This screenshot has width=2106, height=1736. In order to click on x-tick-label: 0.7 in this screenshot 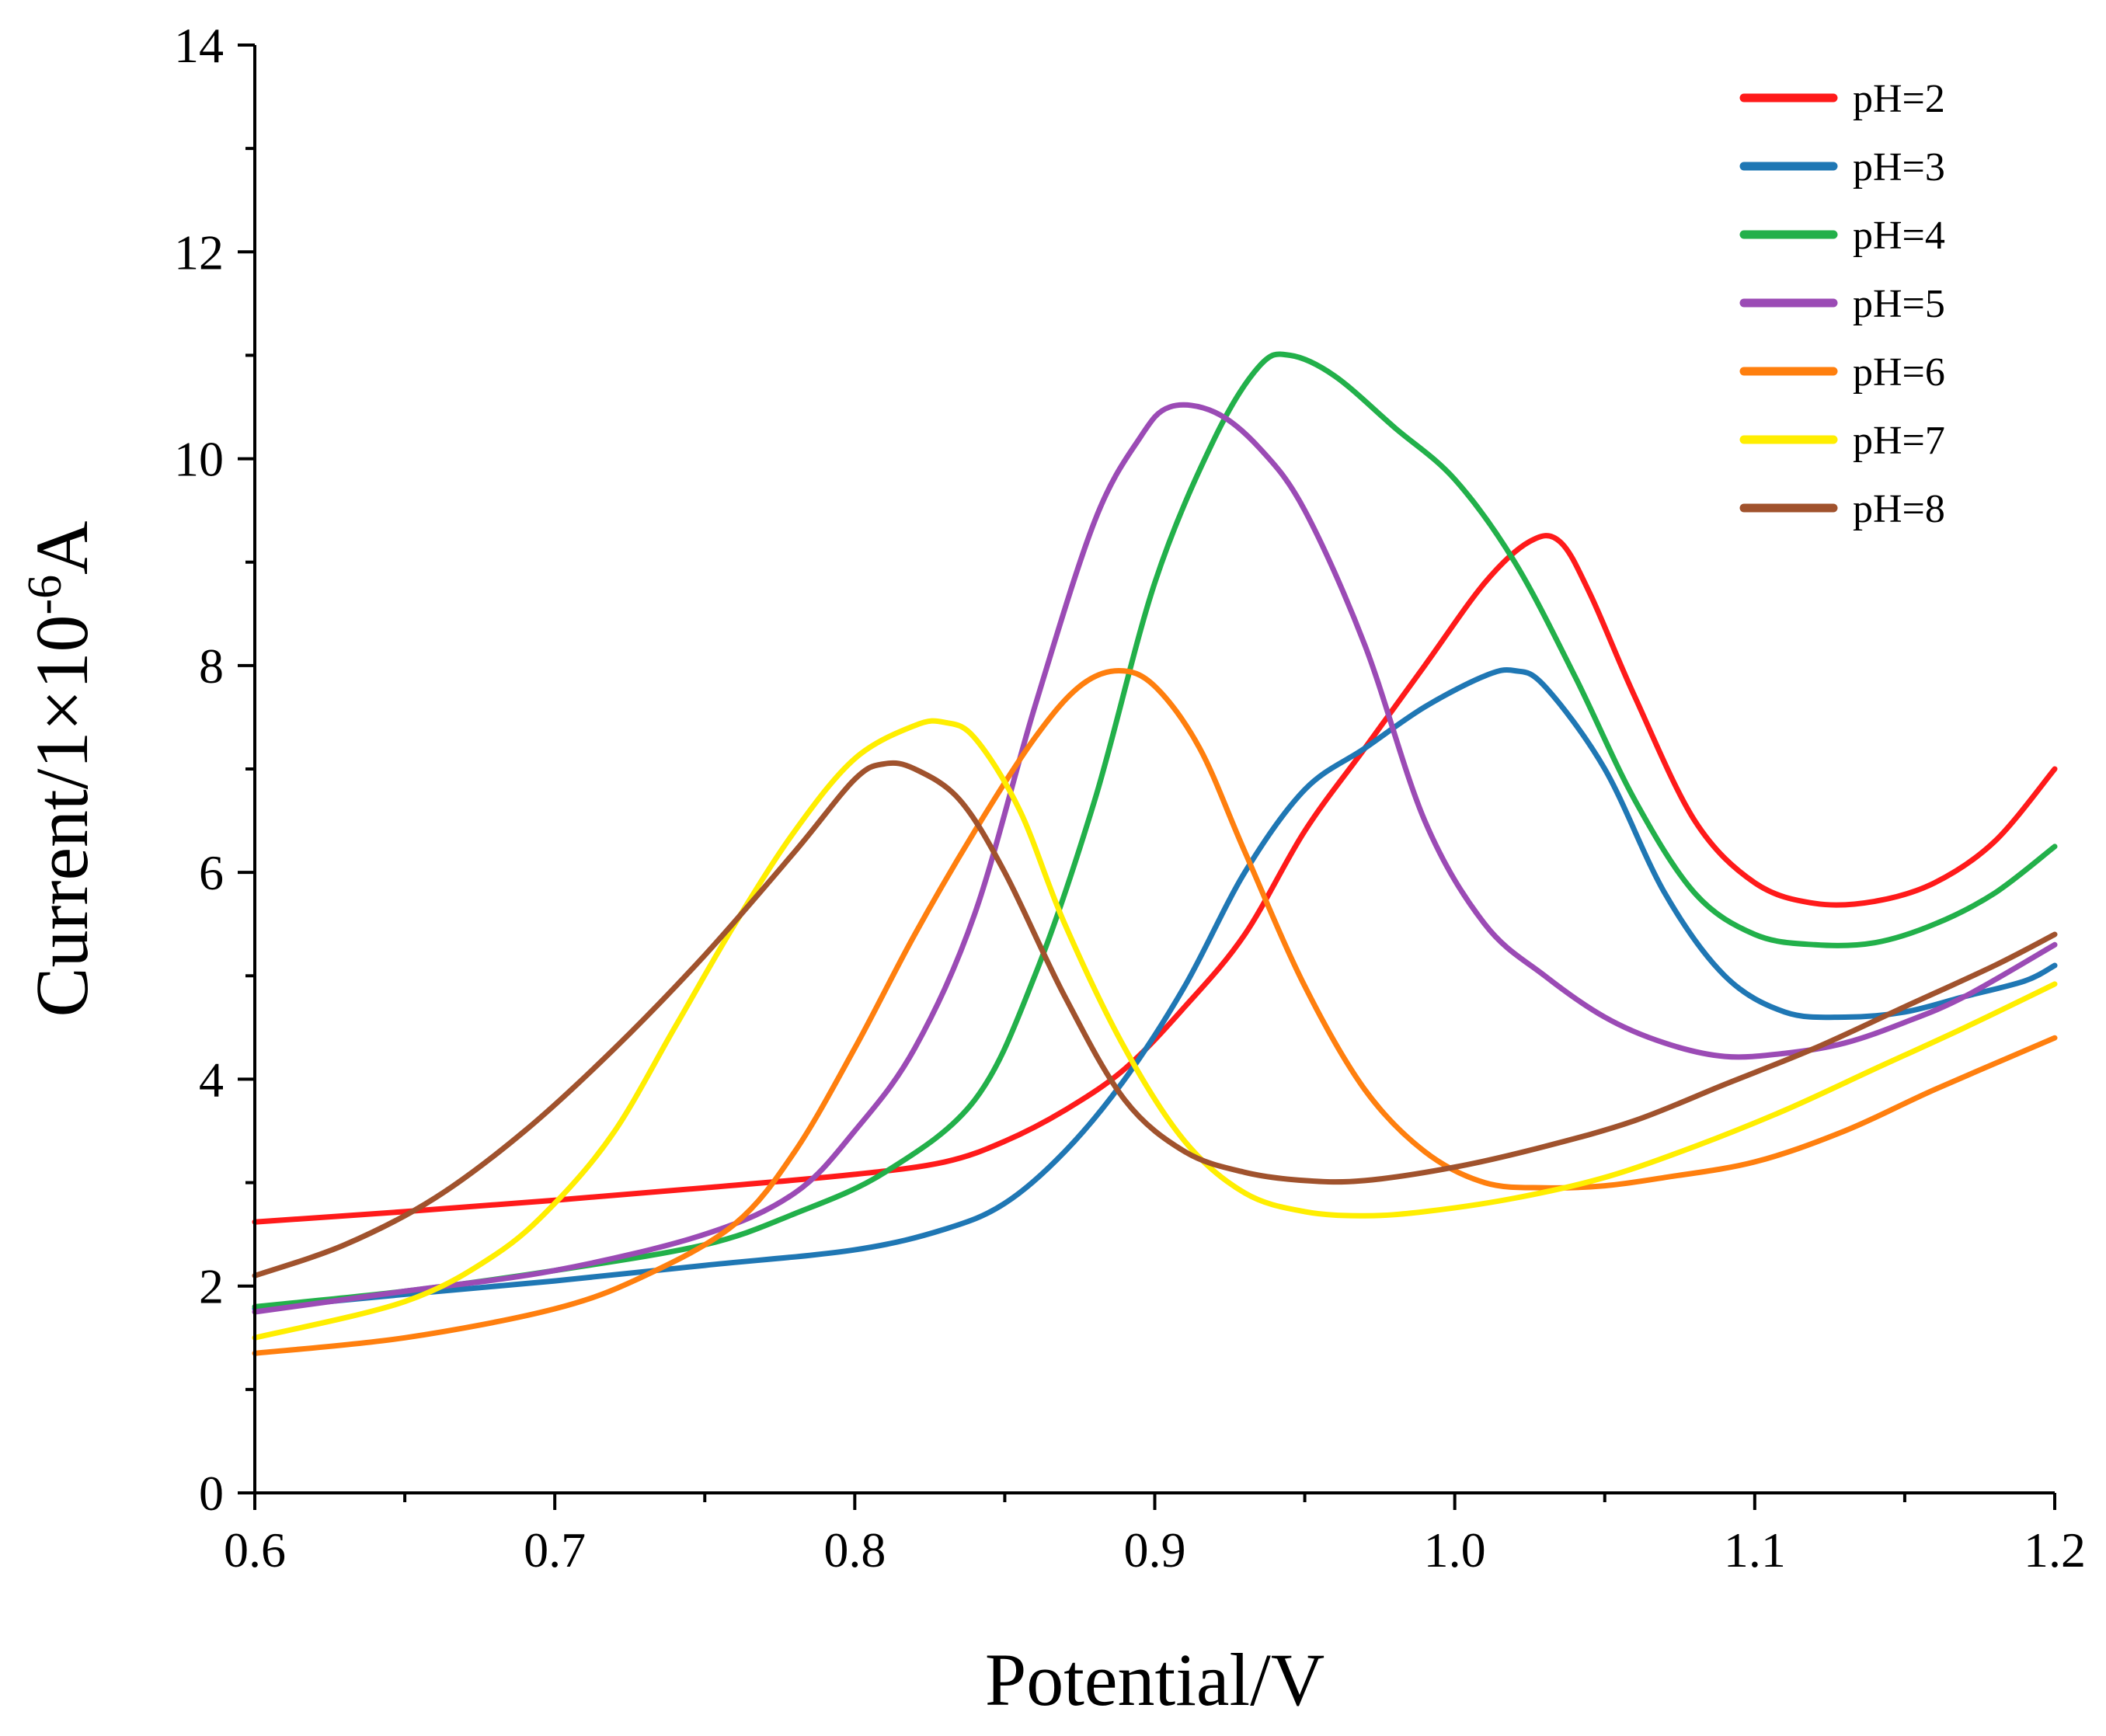, I will do `click(555, 1550)`.